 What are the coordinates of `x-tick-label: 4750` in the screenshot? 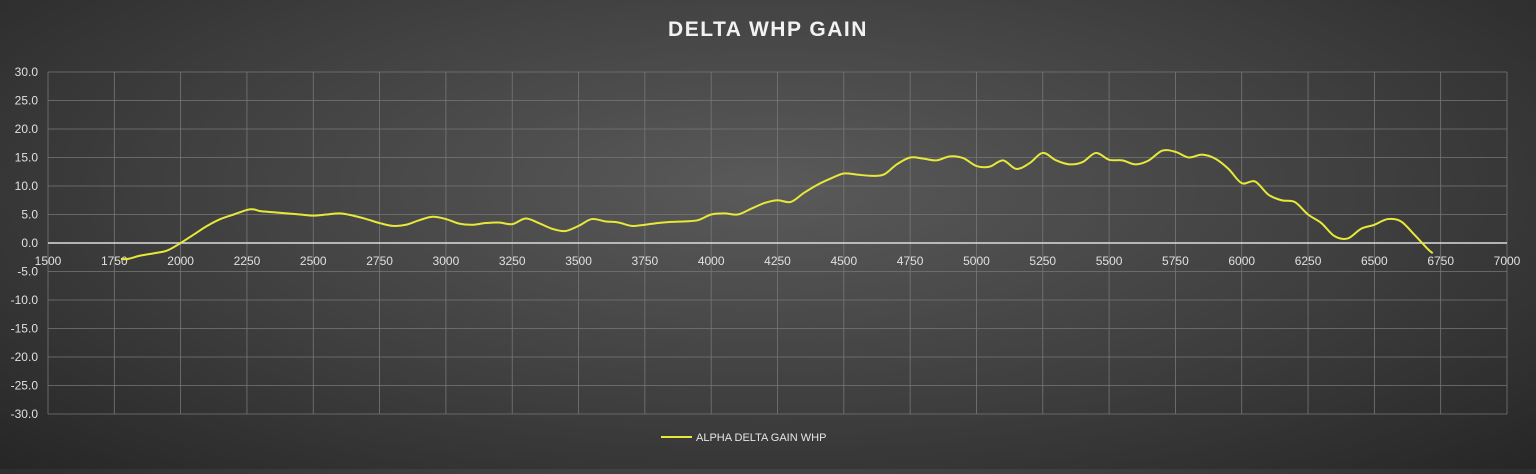 It's located at (910, 261).